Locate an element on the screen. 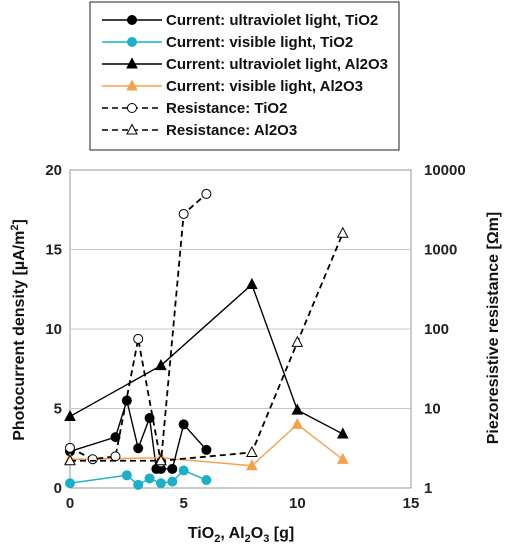 The height and width of the screenshot is (550, 510). legend-item: Current: visible light, TiO2 is located at coordinates (227, 42).